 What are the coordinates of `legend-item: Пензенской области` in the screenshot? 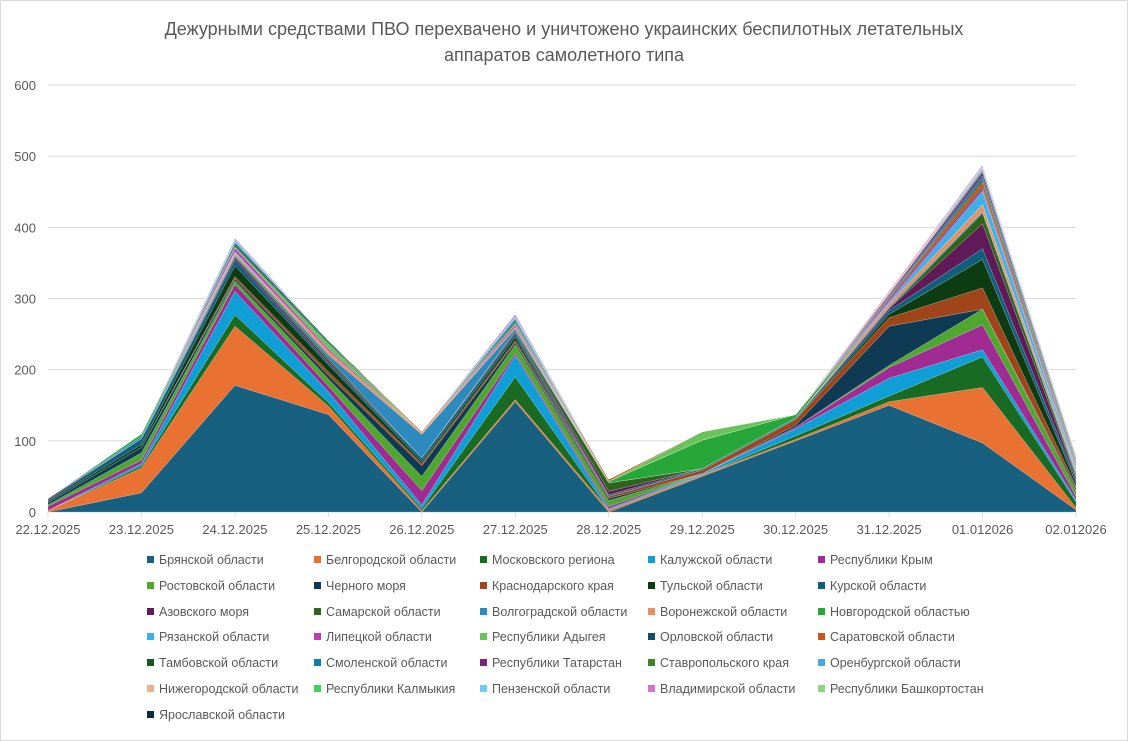 It's located at (545, 689).